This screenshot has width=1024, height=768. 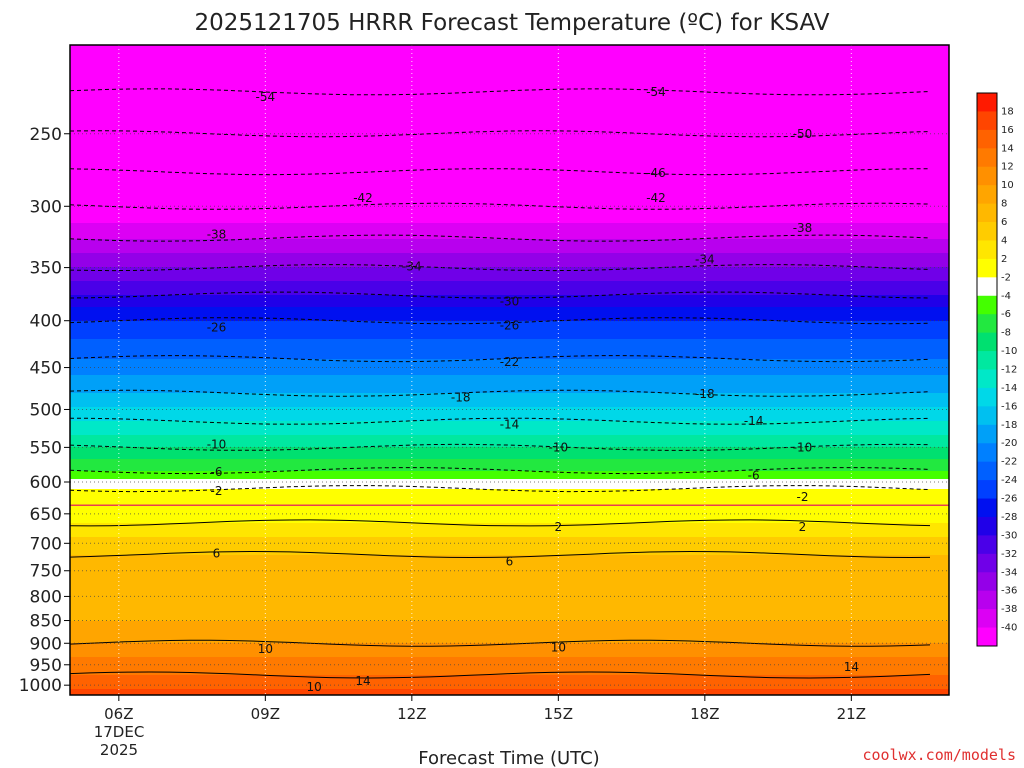 I want to click on contour-label: -54, so click(x=656, y=92).